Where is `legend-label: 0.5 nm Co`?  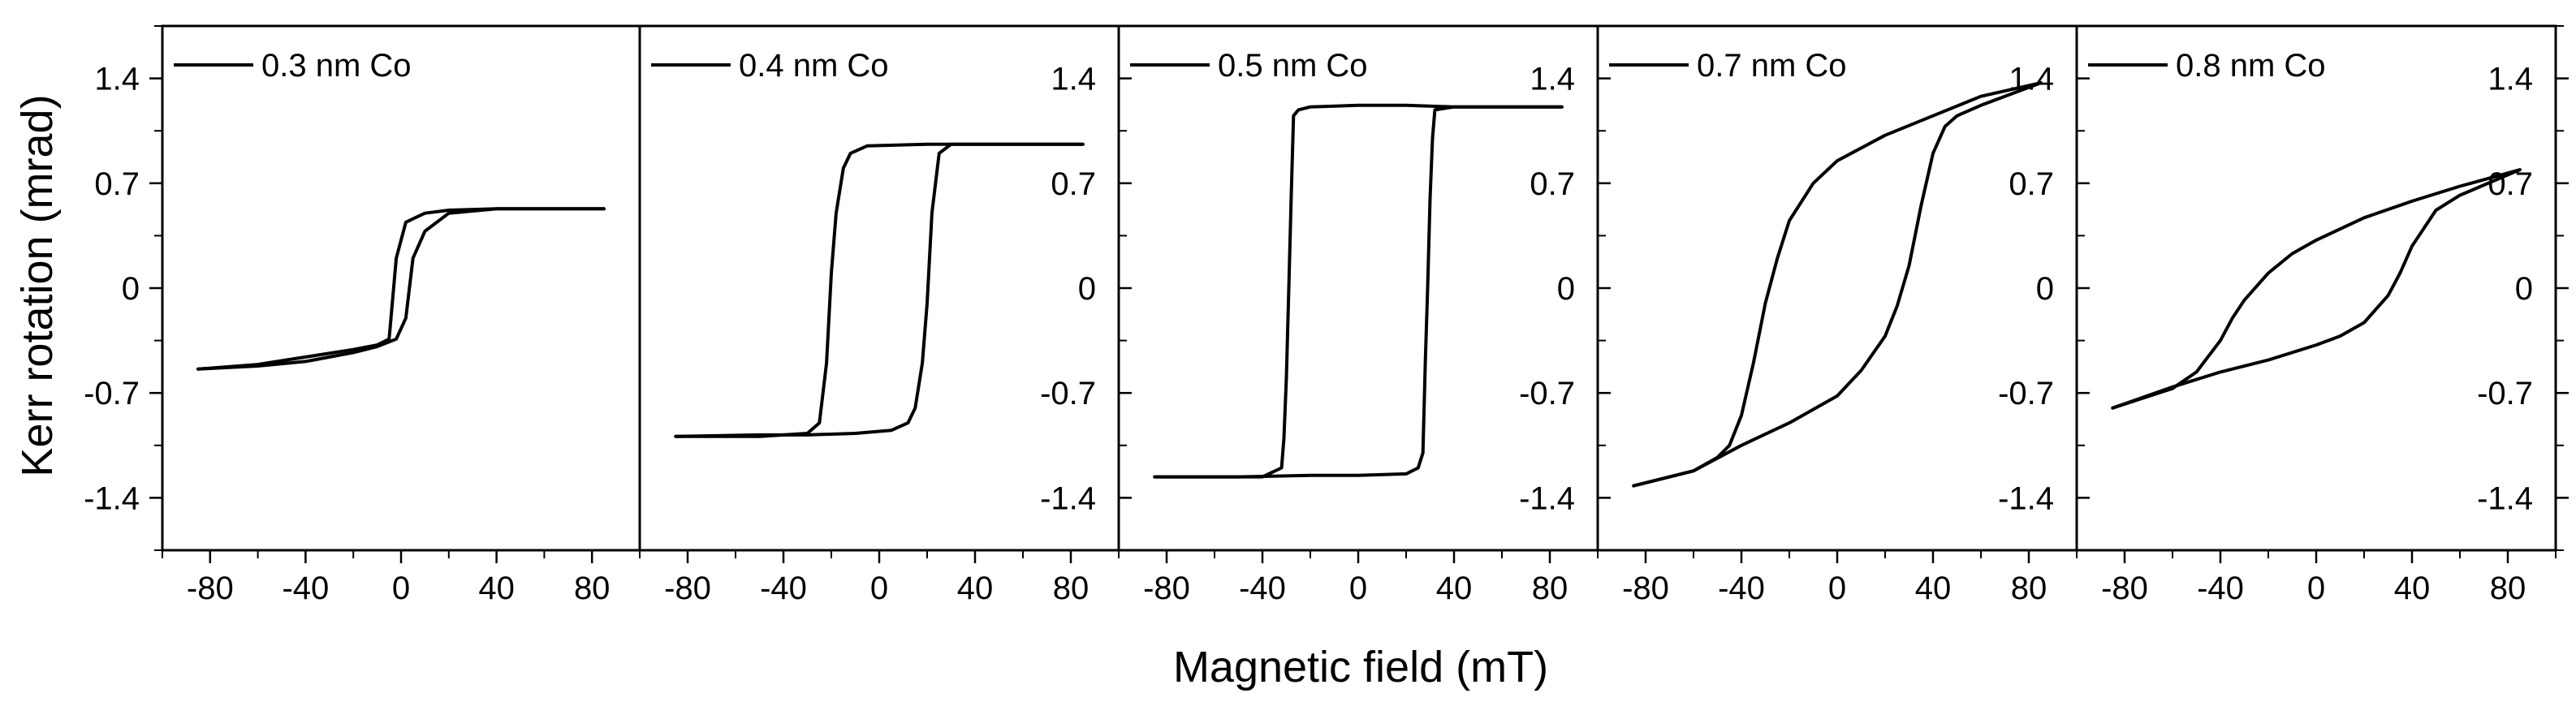
legend-label: 0.5 nm Co is located at coordinates (1293, 66).